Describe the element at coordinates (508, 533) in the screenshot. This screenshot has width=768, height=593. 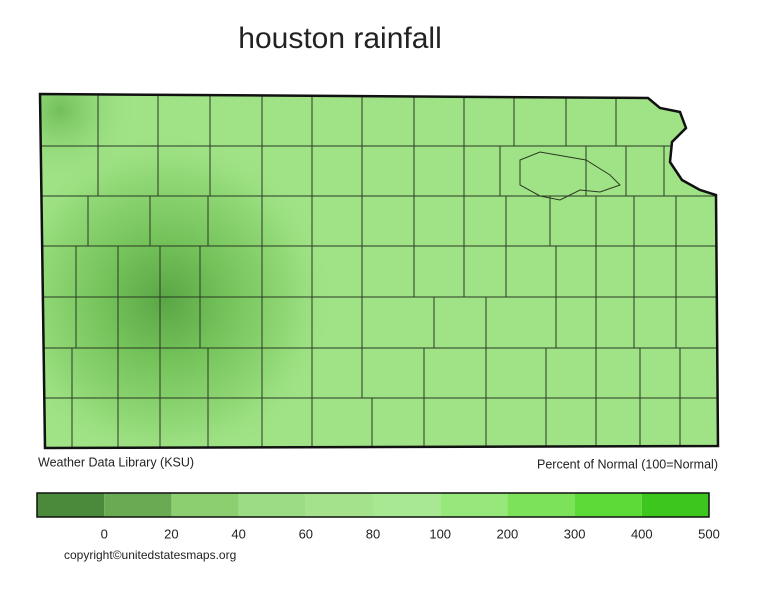
I see `legend-tick-label: 200` at that location.